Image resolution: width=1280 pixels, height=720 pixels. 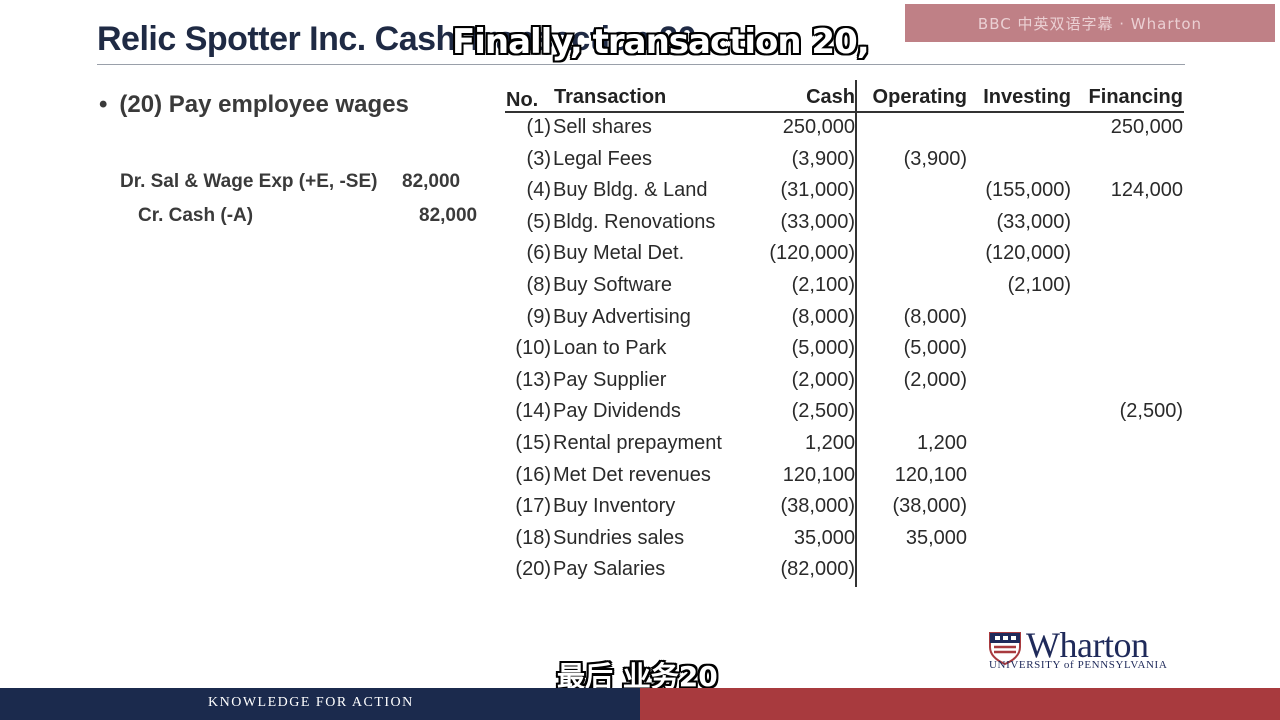 What do you see at coordinates (829, 443) in the screenshot?
I see `row-cash: 1,200` at bounding box center [829, 443].